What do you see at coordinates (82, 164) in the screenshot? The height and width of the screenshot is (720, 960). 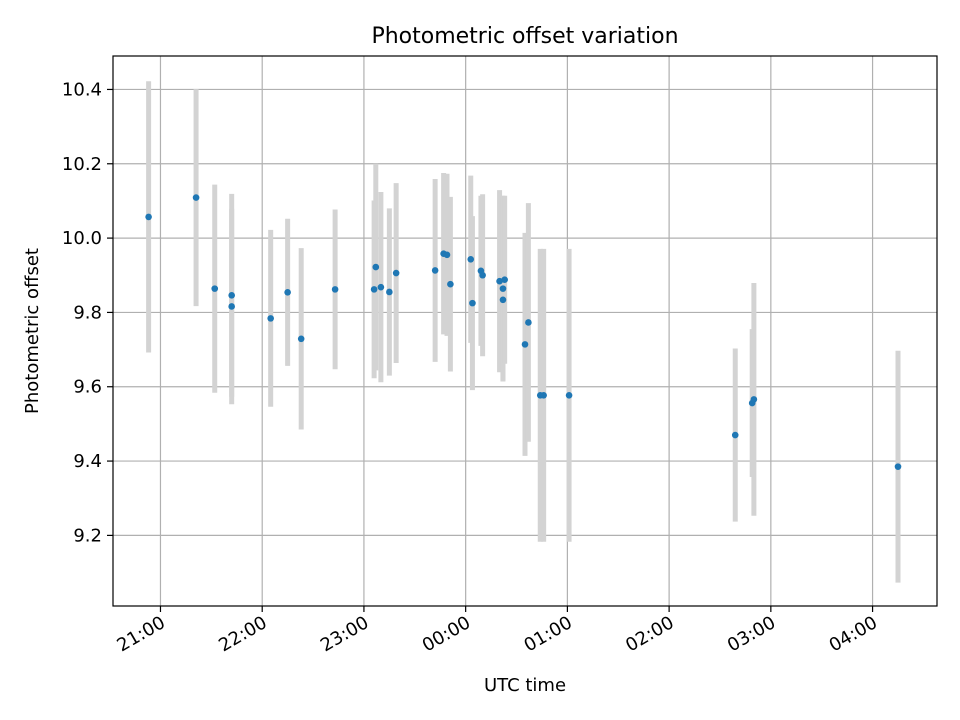 I see `y-tick-label: 10.2` at bounding box center [82, 164].